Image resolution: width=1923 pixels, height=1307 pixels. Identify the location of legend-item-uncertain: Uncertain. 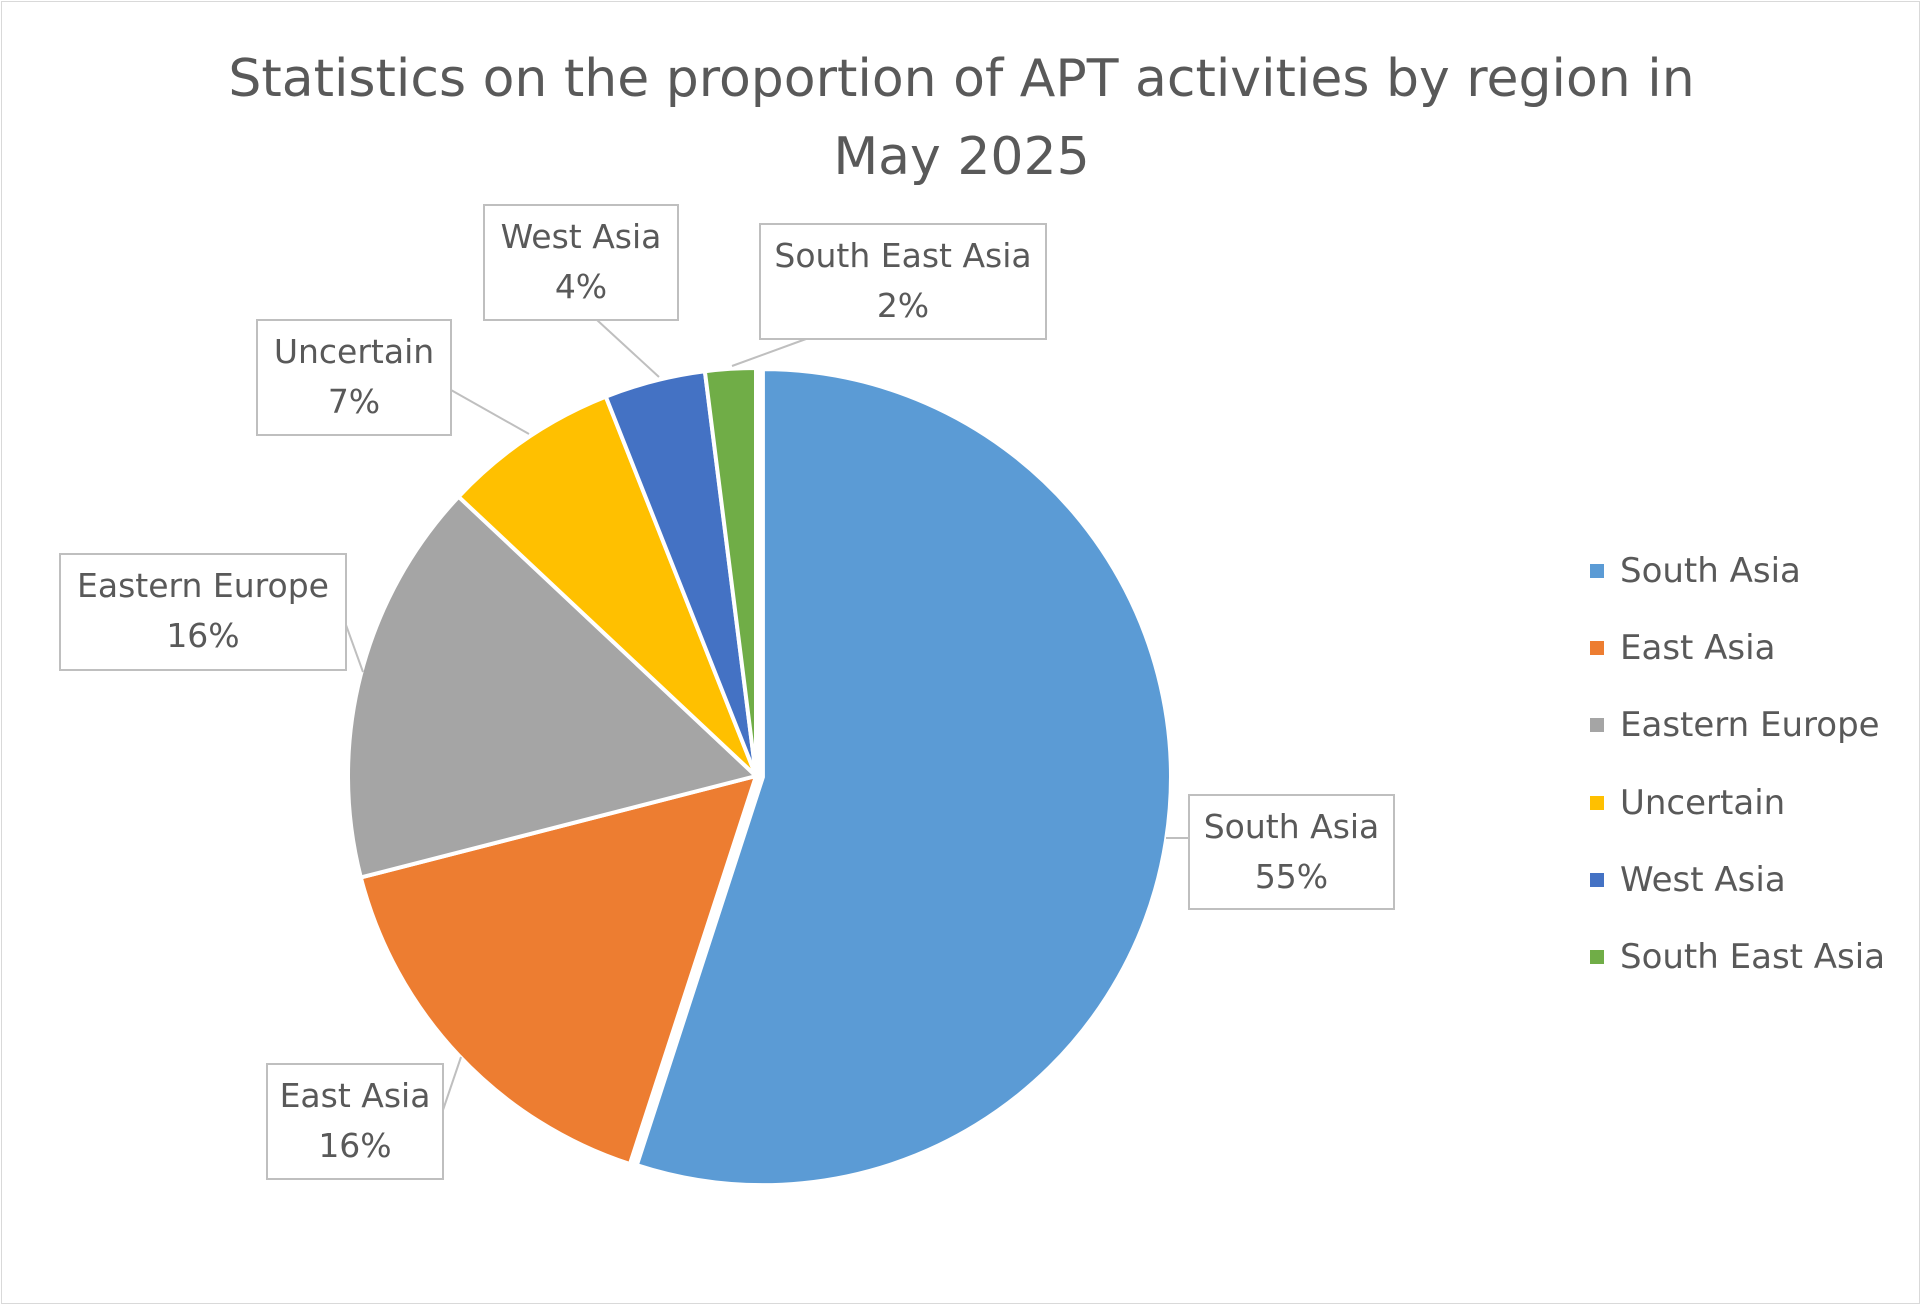
(1737, 802).